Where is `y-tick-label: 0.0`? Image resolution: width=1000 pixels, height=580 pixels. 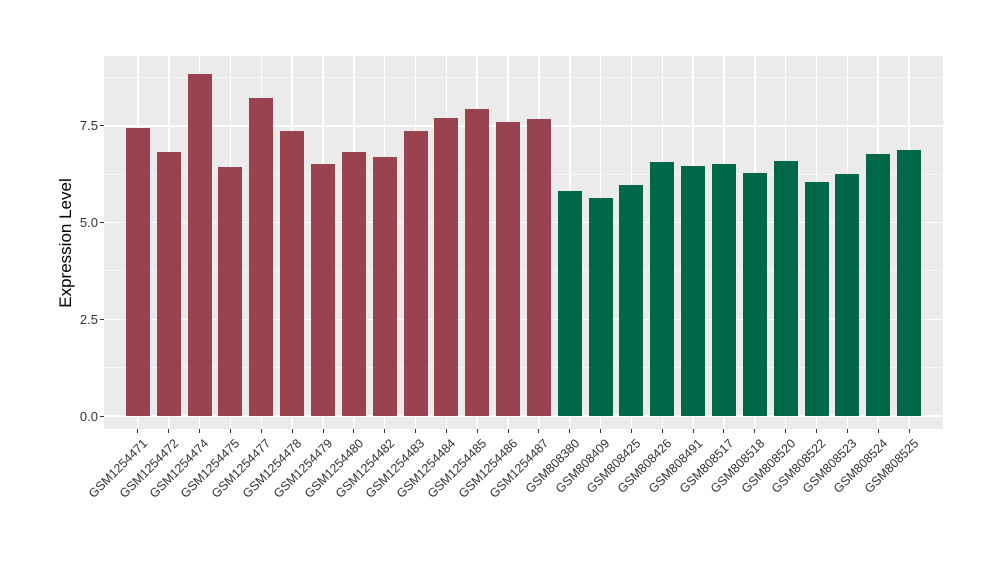 y-tick-label: 0.0 is located at coordinates (88, 416).